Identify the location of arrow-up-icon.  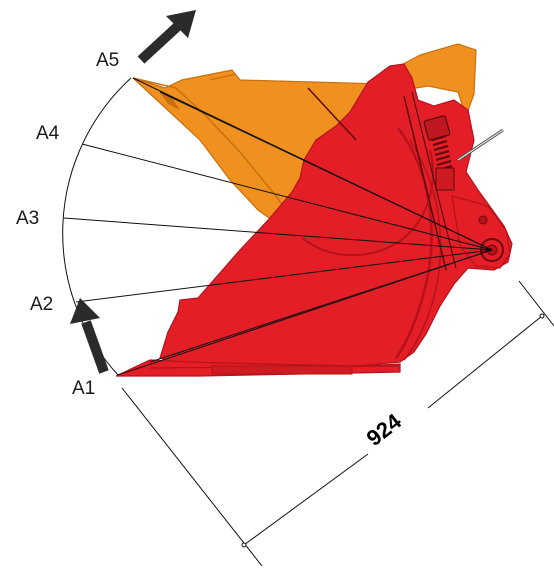
(89, 336).